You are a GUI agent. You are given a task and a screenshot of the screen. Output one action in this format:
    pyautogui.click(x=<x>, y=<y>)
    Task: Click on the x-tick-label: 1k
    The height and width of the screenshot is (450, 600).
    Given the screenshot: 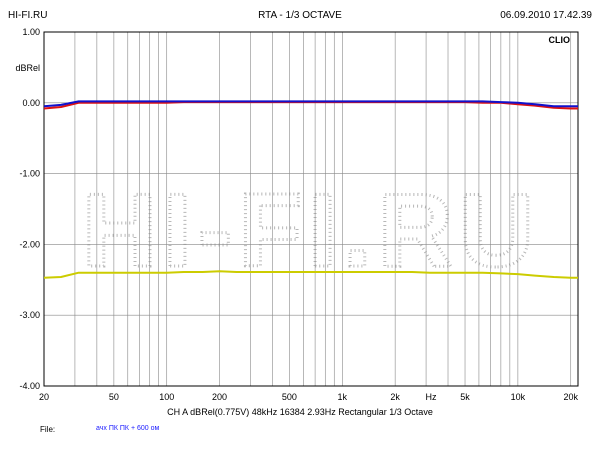 What is the action you would take?
    pyautogui.click(x=343, y=397)
    